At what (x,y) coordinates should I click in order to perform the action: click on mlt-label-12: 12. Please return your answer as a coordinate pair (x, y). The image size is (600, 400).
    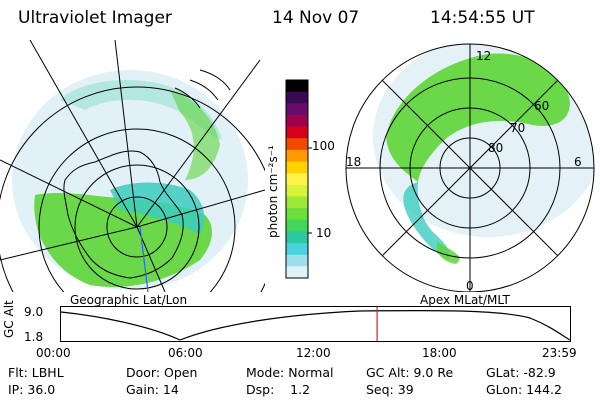
    Looking at the image, I should click on (483, 56).